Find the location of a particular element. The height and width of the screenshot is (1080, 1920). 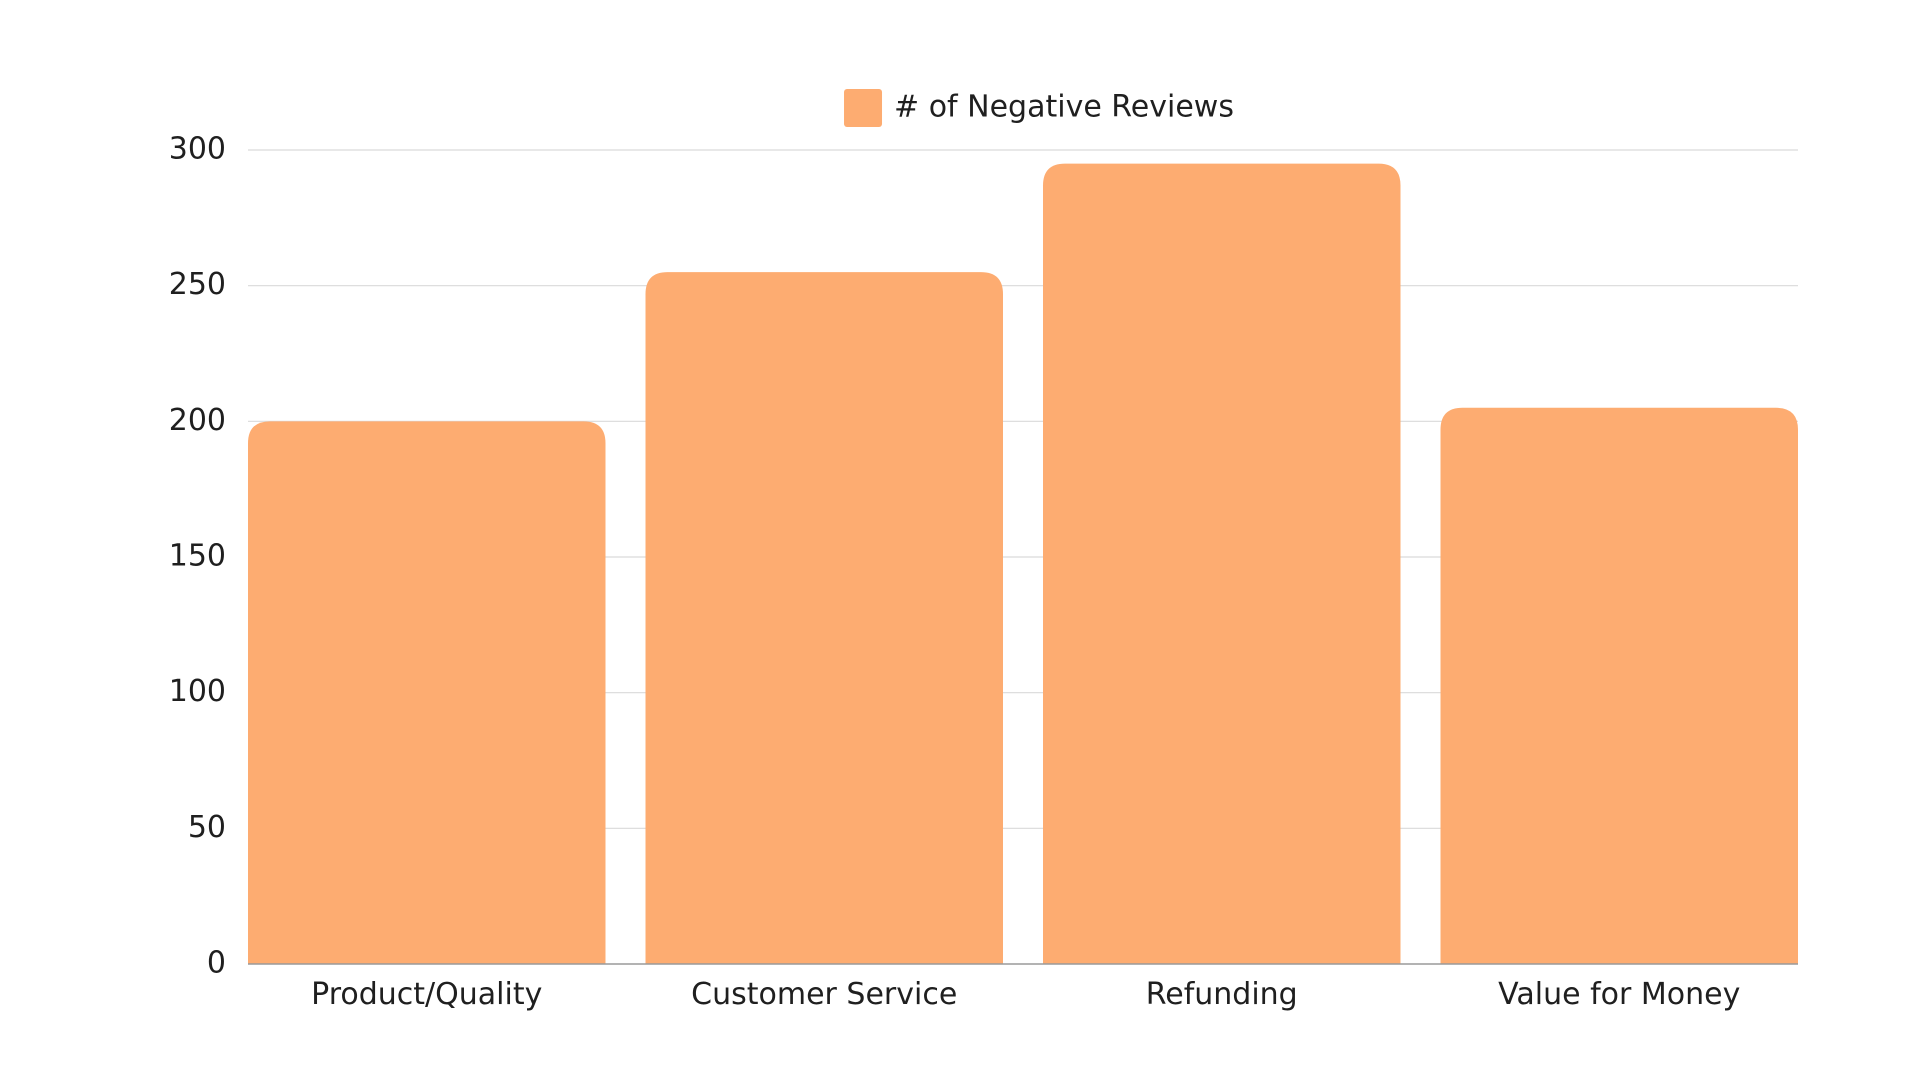

legend: # of Negative Reviews is located at coordinates (1039, 108).